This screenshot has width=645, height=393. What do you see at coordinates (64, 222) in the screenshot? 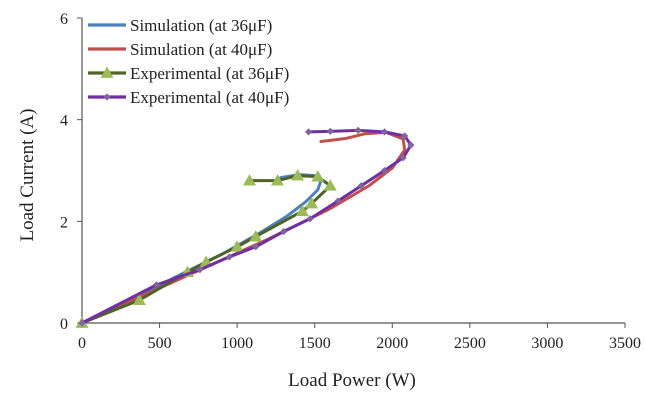
I see `y-tick-label: 2` at bounding box center [64, 222].